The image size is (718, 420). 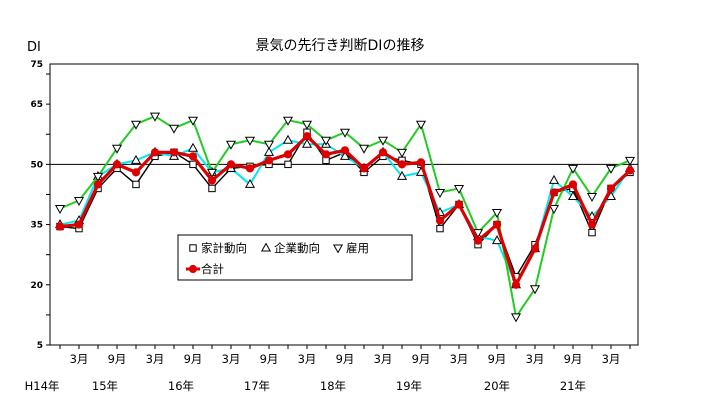 I want to click on x-year-label: H14年, so click(x=42, y=386).